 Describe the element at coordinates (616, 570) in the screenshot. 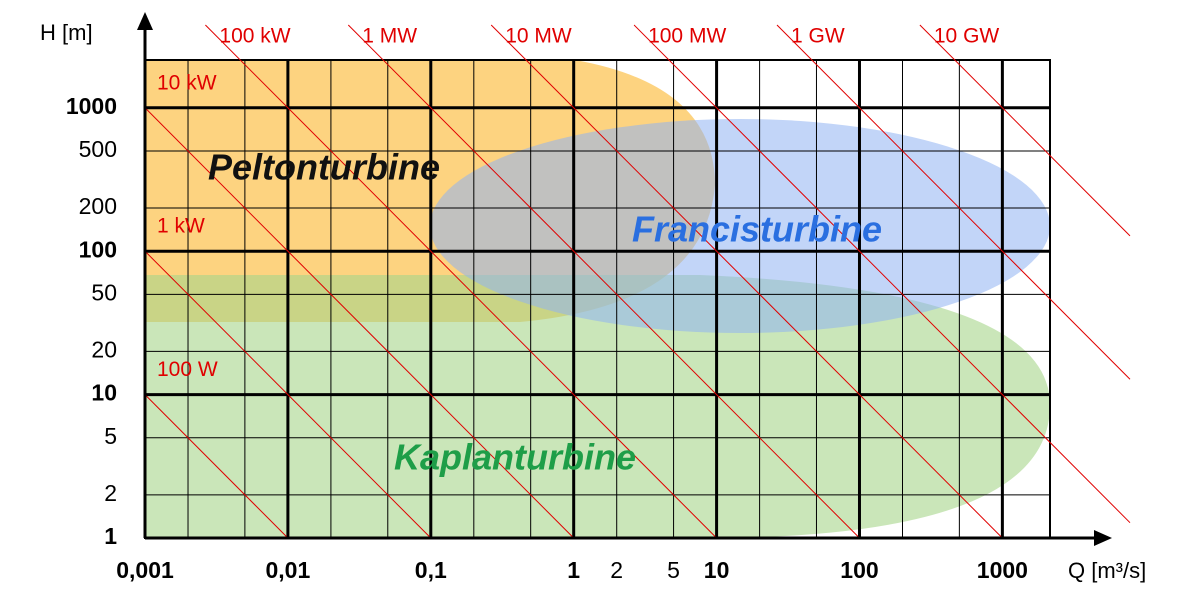

I see `x-tick-label: 2` at that location.